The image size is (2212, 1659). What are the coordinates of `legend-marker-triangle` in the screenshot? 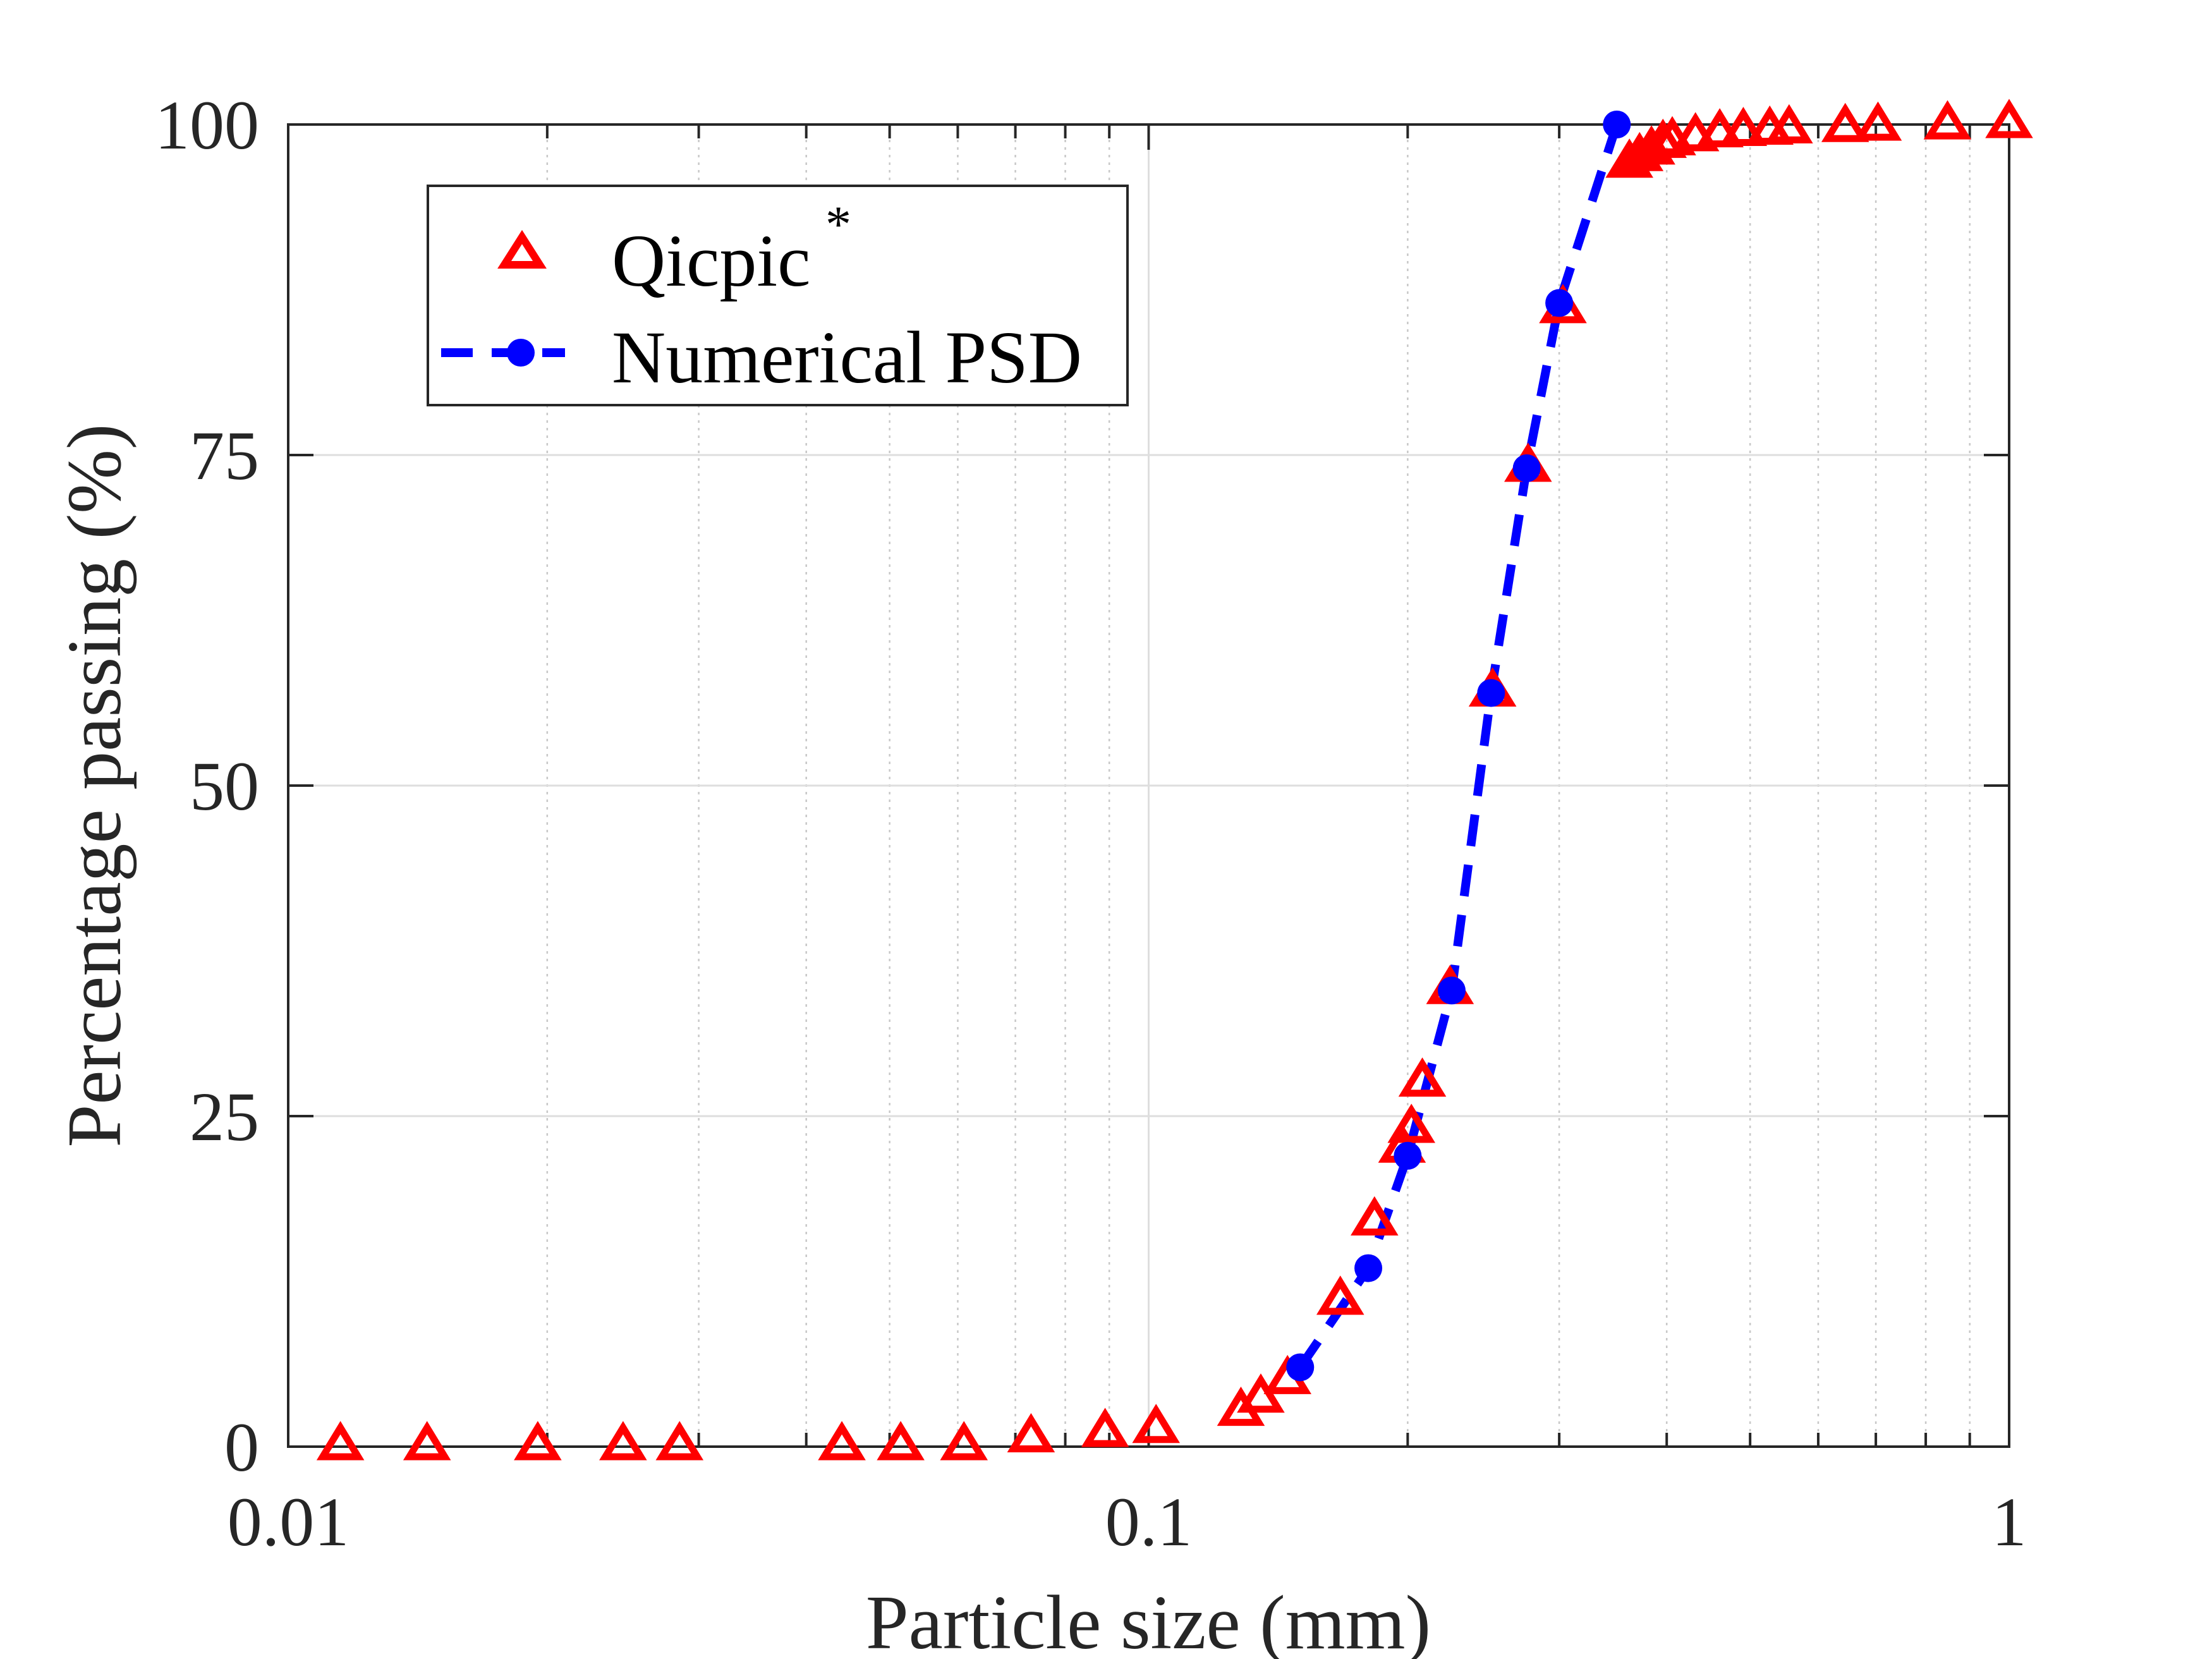 It's located at (522, 249).